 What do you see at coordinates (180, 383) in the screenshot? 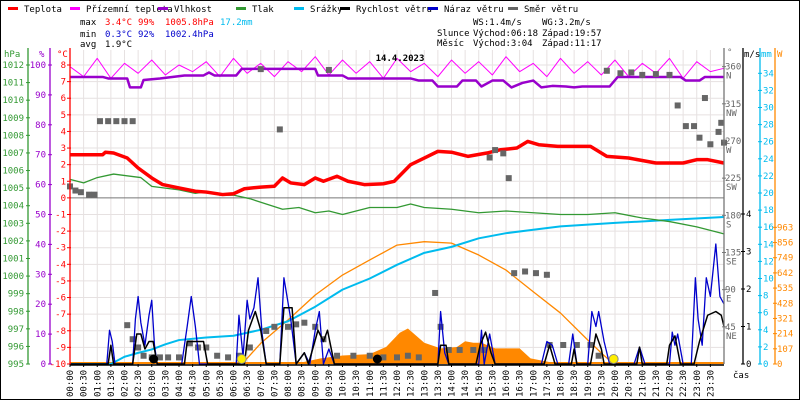
I see `time-label: 04:00` at bounding box center [180, 383].